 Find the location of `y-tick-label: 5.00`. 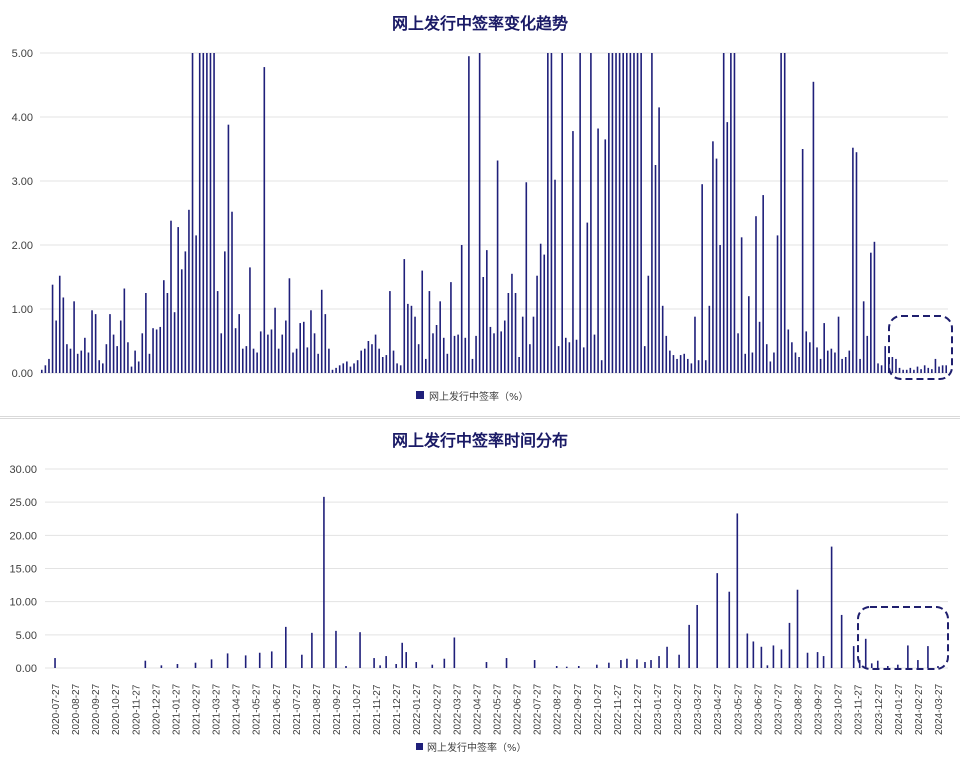

y-tick-label: 5.00 is located at coordinates (22, 54).